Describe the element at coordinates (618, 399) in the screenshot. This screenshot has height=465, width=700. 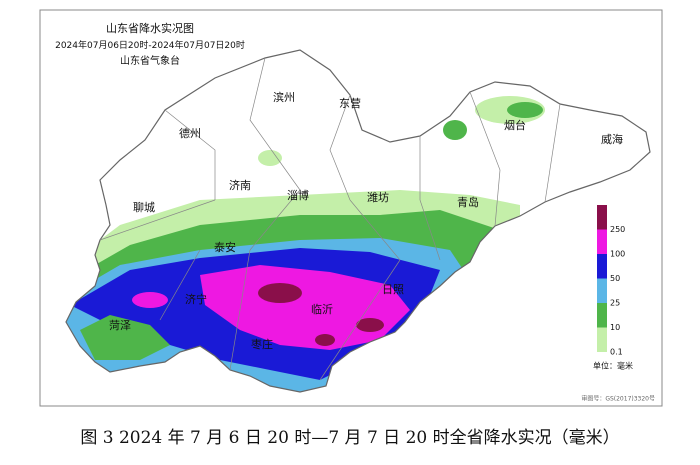
I see `approval-number: 审图号：GS(2017)3320号` at that location.